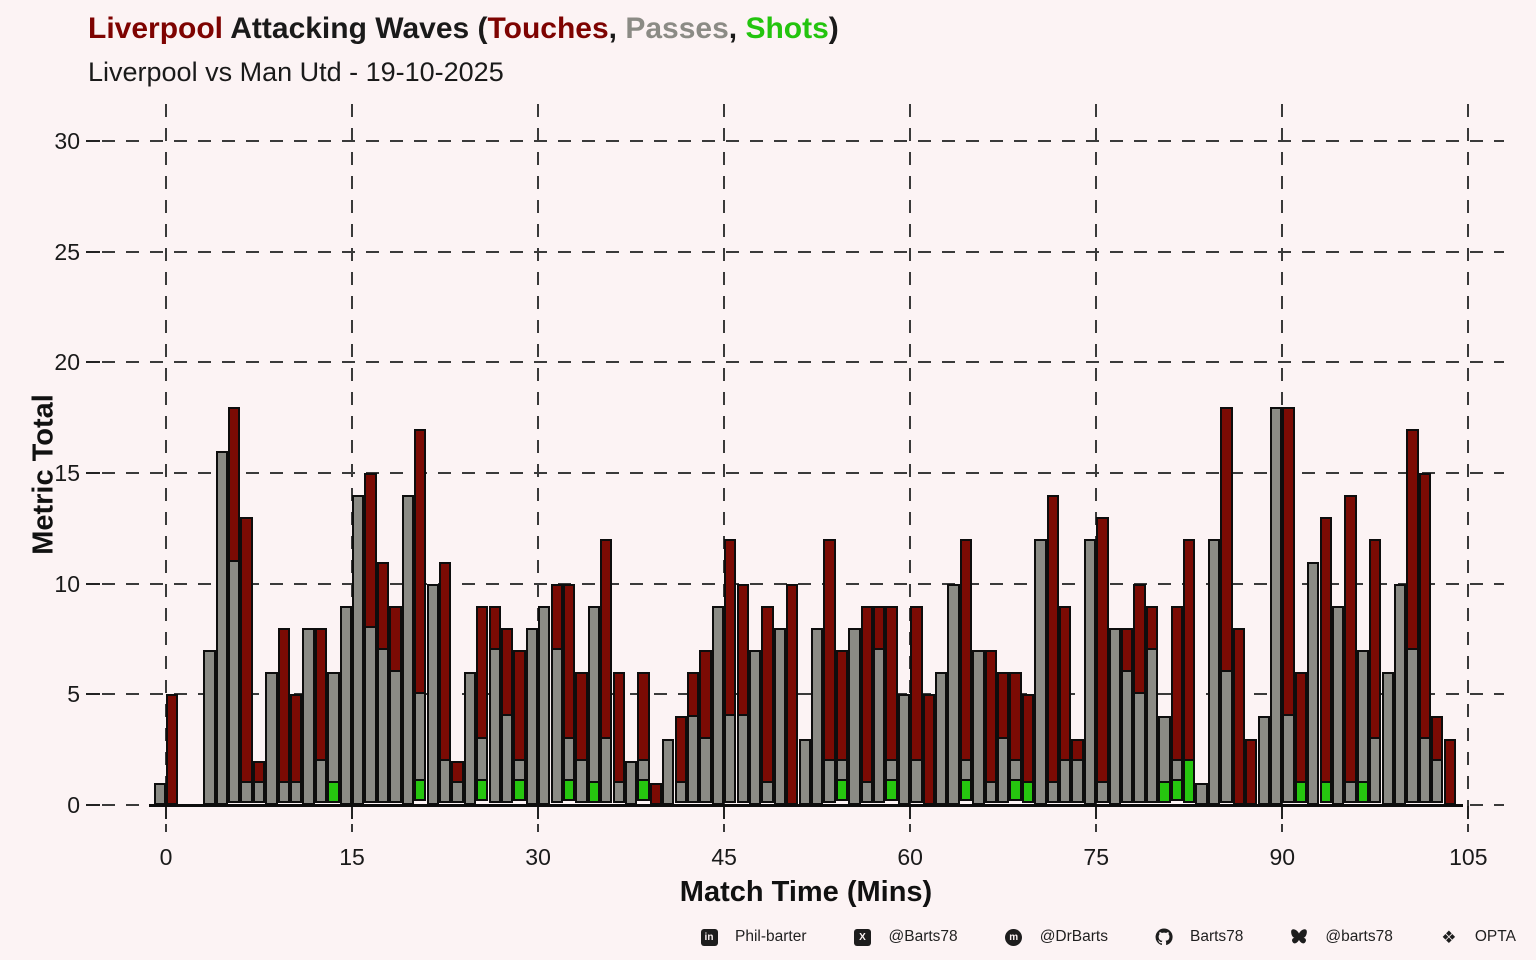 This screenshot has height=960, width=1536. What do you see at coordinates (833, 28) in the screenshot?
I see `title-close: )` at bounding box center [833, 28].